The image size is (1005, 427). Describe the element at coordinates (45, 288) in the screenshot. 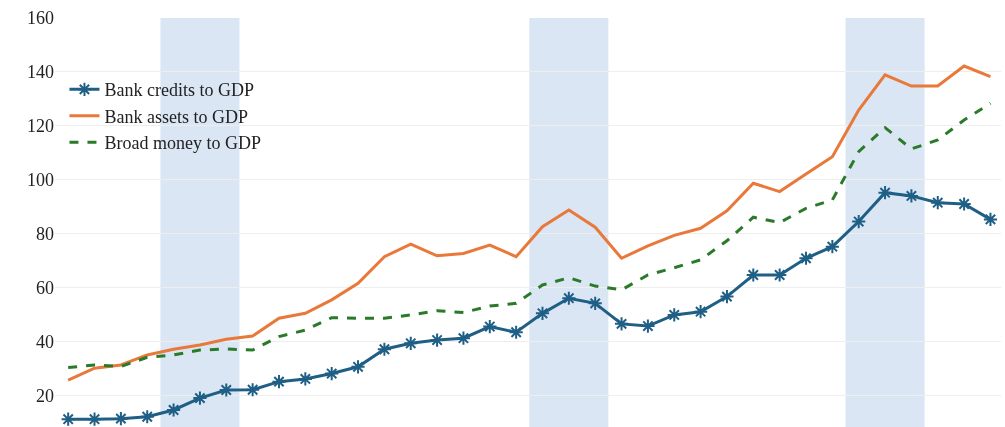

I see `y-tick-label: 60` at that location.